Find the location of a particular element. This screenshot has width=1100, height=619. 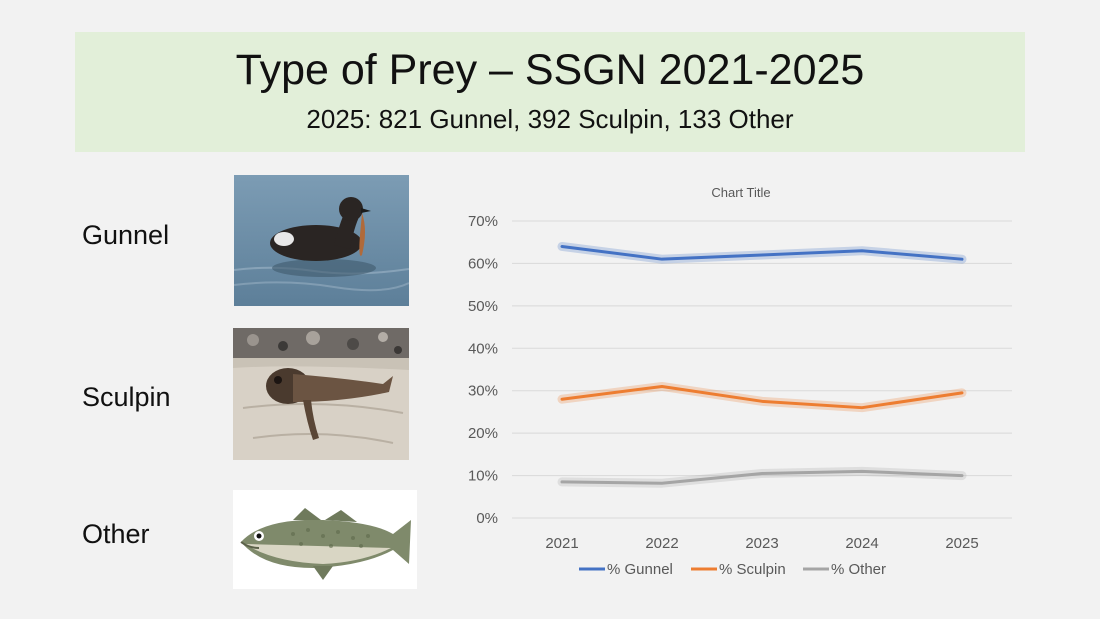

slide-subtitle: 2025: 821 Gunnel, 392 Sculpin, 133 Other is located at coordinates (550, 119).